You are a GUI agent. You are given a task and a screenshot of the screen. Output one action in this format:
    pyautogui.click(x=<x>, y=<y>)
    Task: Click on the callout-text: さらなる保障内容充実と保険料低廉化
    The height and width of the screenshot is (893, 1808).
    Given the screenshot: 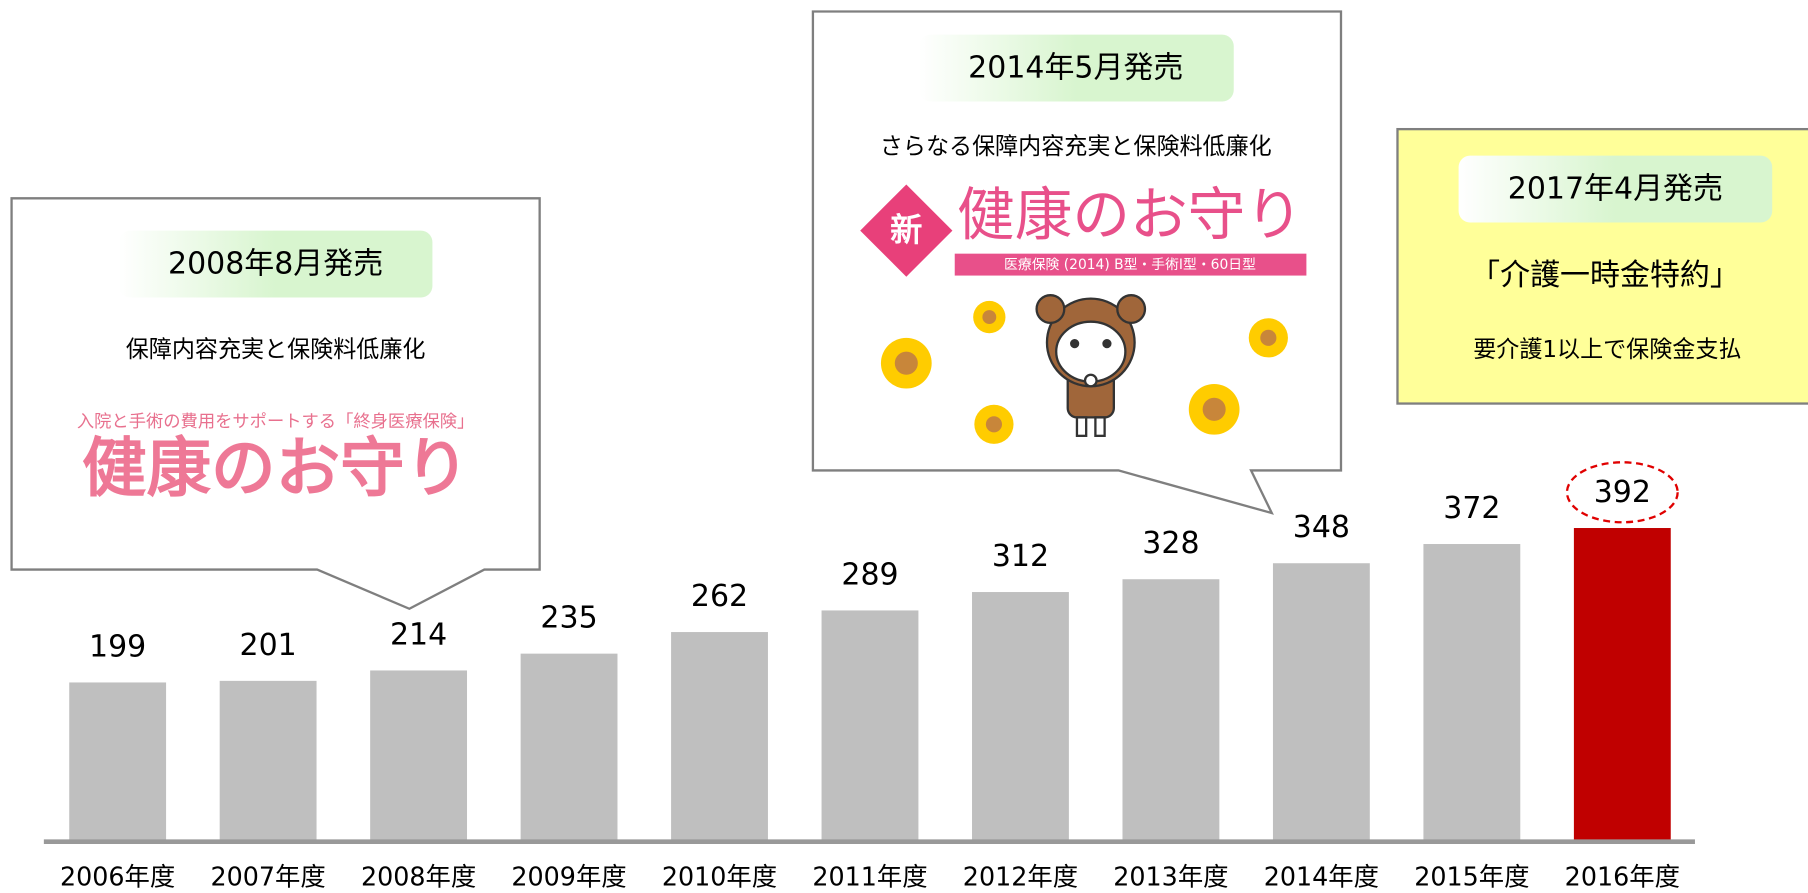 What is the action you would take?
    pyautogui.click(x=1076, y=147)
    